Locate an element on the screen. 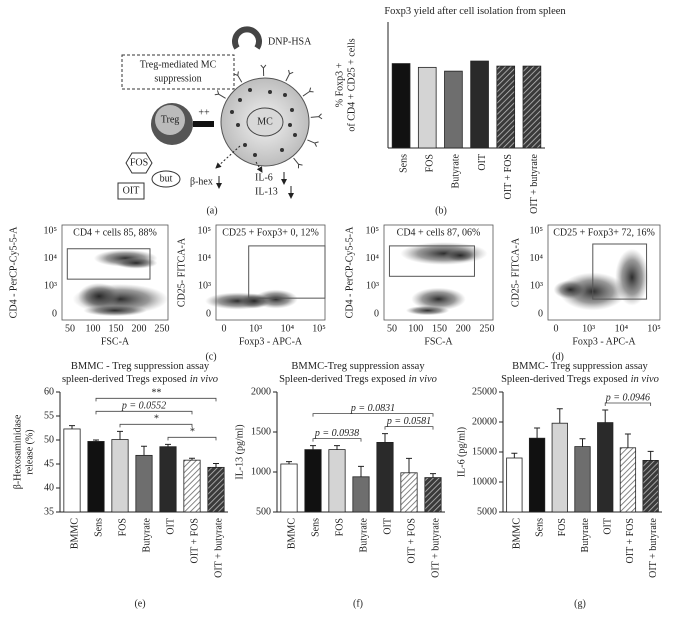 Image resolution: width=675 pixels, height=626 pixels. gate-label: CD4 + cells 85, 88% is located at coordinates (115, 232).